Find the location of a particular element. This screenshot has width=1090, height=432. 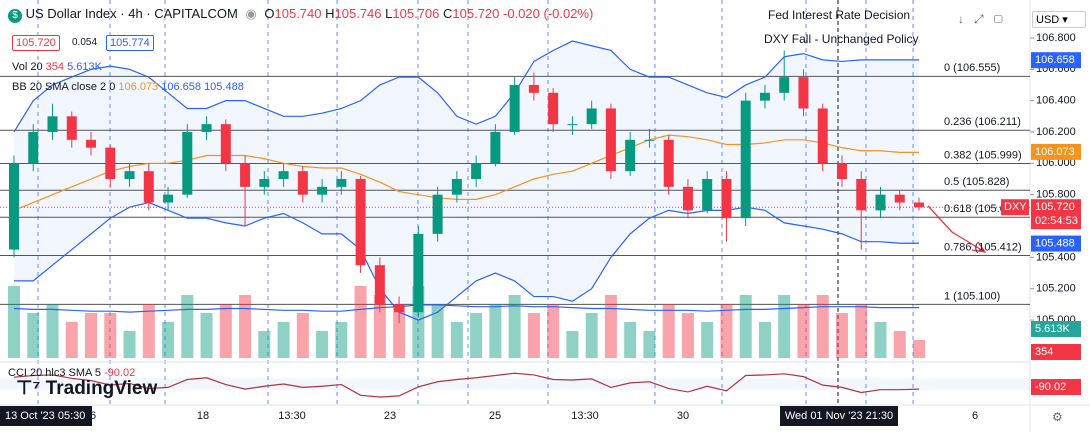

price-tick-label: 106.200 is located at coordinates (1056, 132).